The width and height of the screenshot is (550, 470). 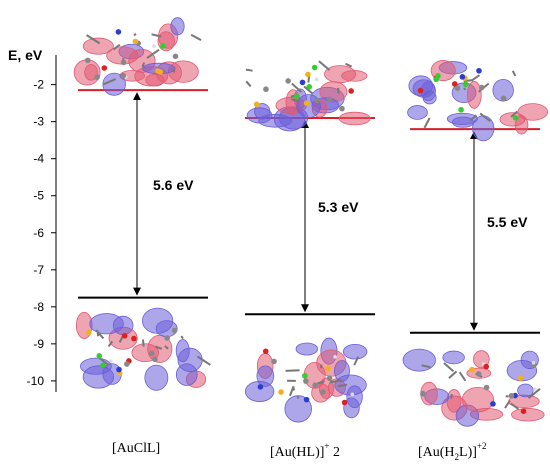 What do you see at coordinates (32, 219) in the screenshot?
I see `energy-axis: E, eV -2 -3 -4 -5 -6 -7 -8 -9 -10` at bounding box center [32, 219].